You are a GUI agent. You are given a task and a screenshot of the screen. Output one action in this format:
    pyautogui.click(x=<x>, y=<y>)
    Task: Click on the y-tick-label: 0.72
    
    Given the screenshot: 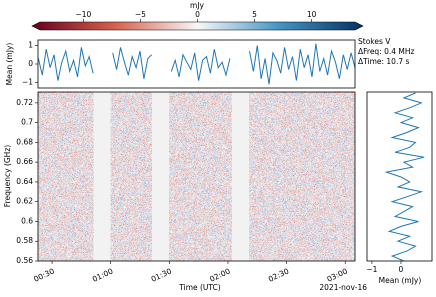 What is the action you would take?
    pyautogui.click(x=24, y=102)
    